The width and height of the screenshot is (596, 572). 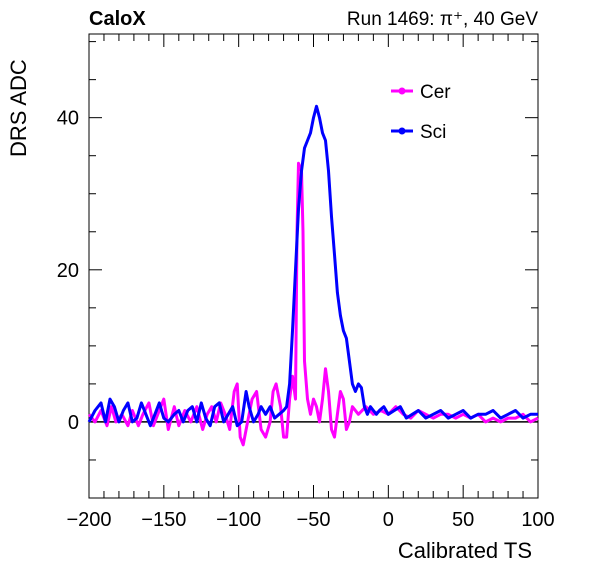 What do you see at coordinates (163, 520) in the screenshot?
I see `x-tick-label: −150` at bounding box center [163, 520].